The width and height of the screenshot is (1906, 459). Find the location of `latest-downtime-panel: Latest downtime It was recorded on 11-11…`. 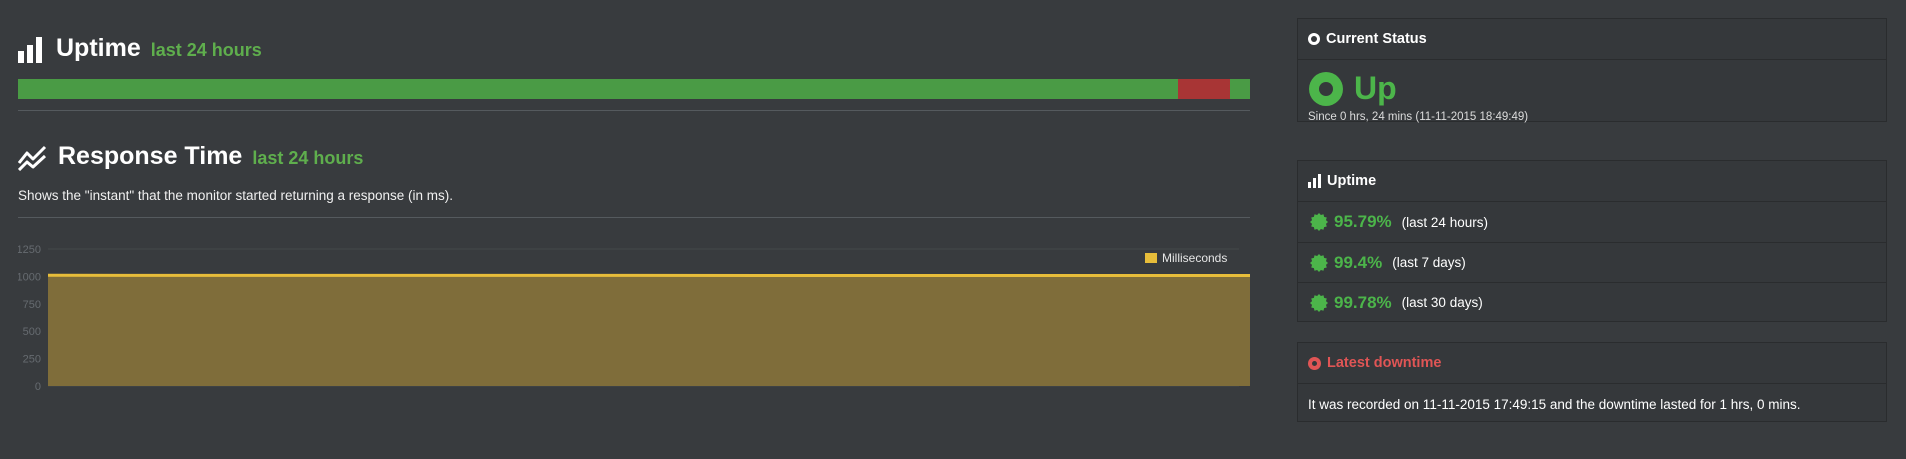

latest-downtime-panel: Latest downtime It was recorded on 11-11… is located at coordinates (1592, 382).